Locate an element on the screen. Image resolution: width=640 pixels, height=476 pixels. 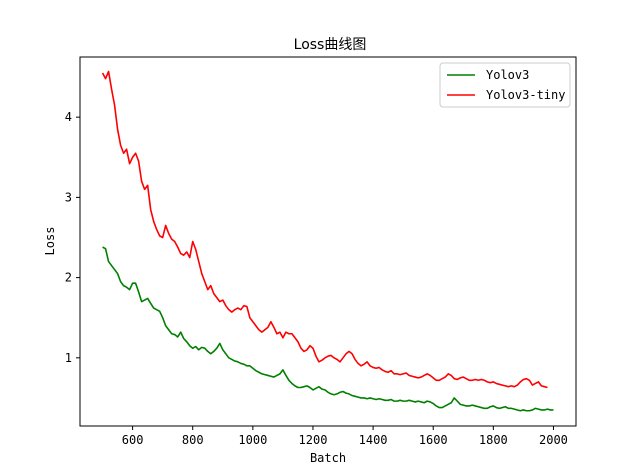
legend-box is located at coordinates (505, 85).